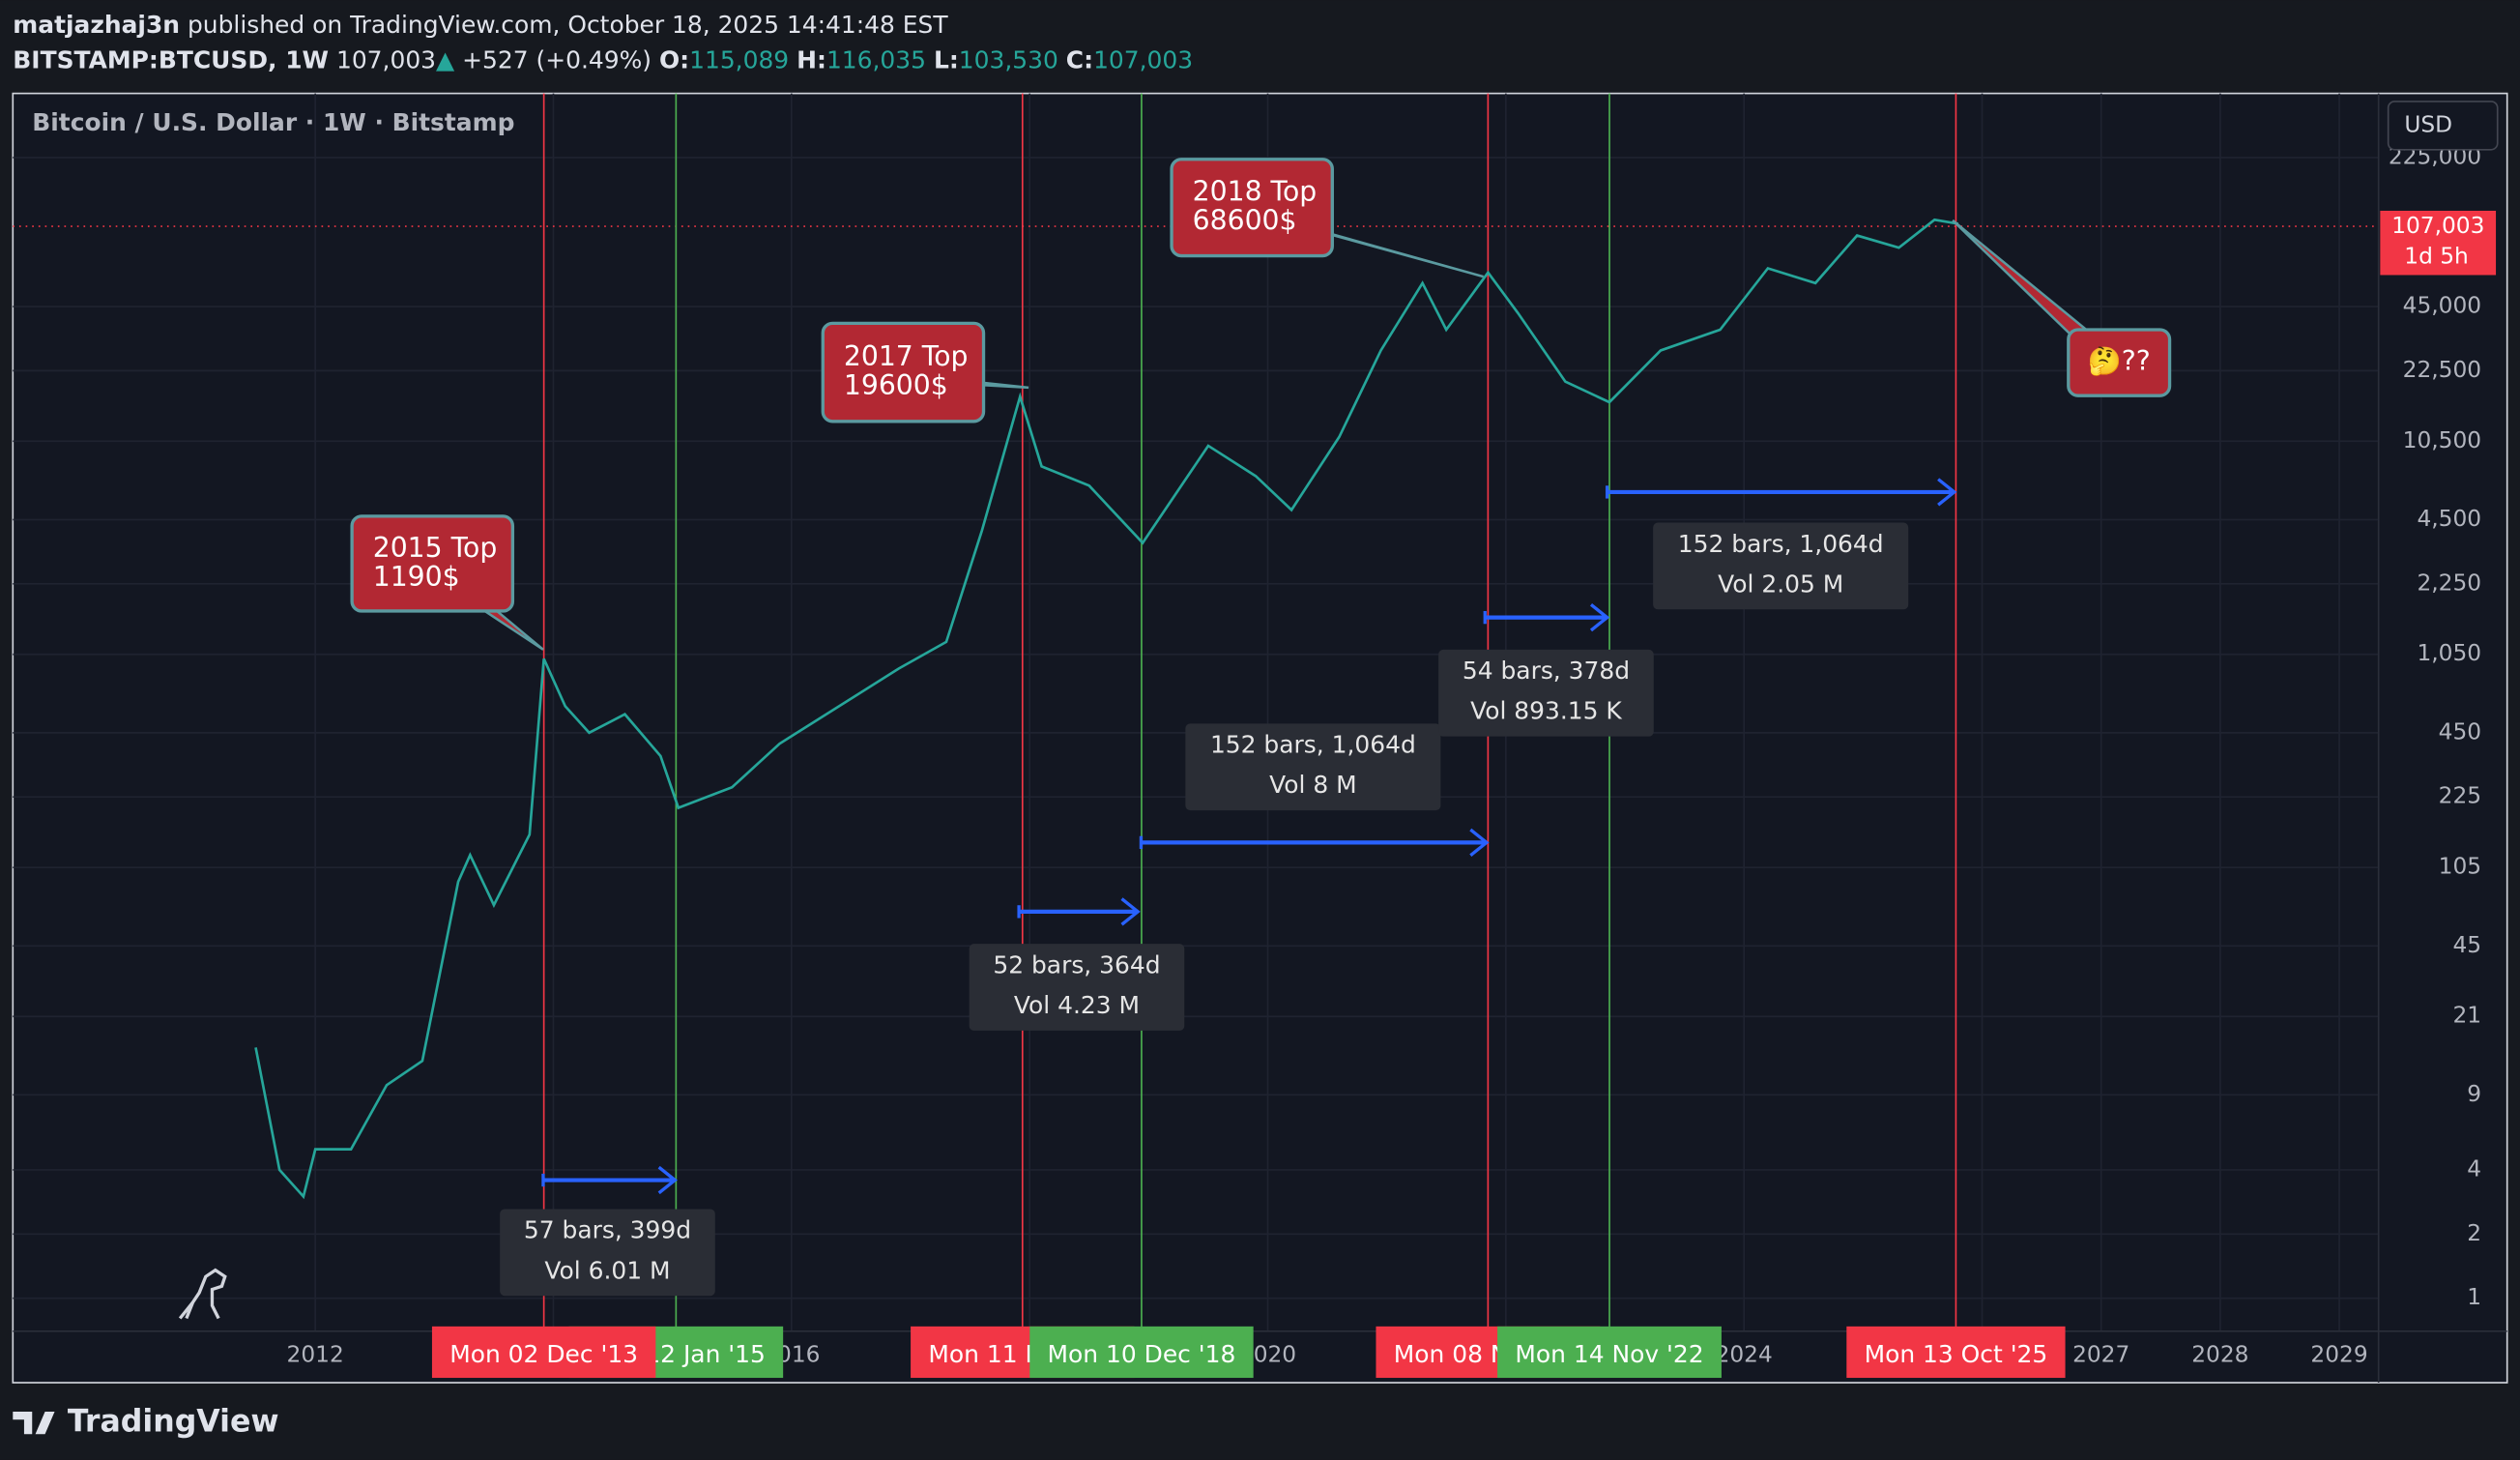  I want to click on y-tick-label: 4,500, so click(2449, 519).